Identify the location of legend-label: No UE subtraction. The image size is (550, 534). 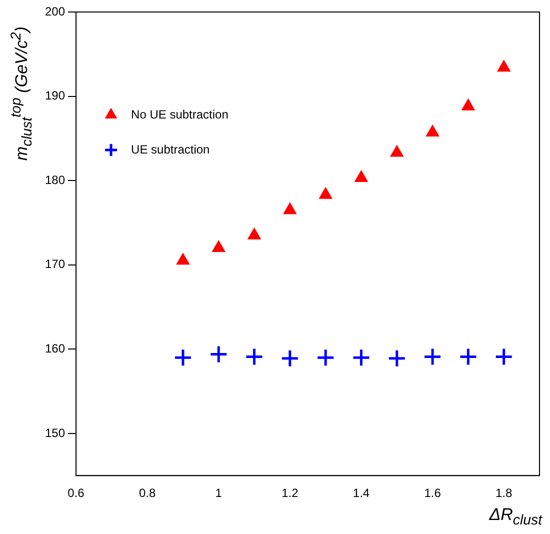
(179, 114).